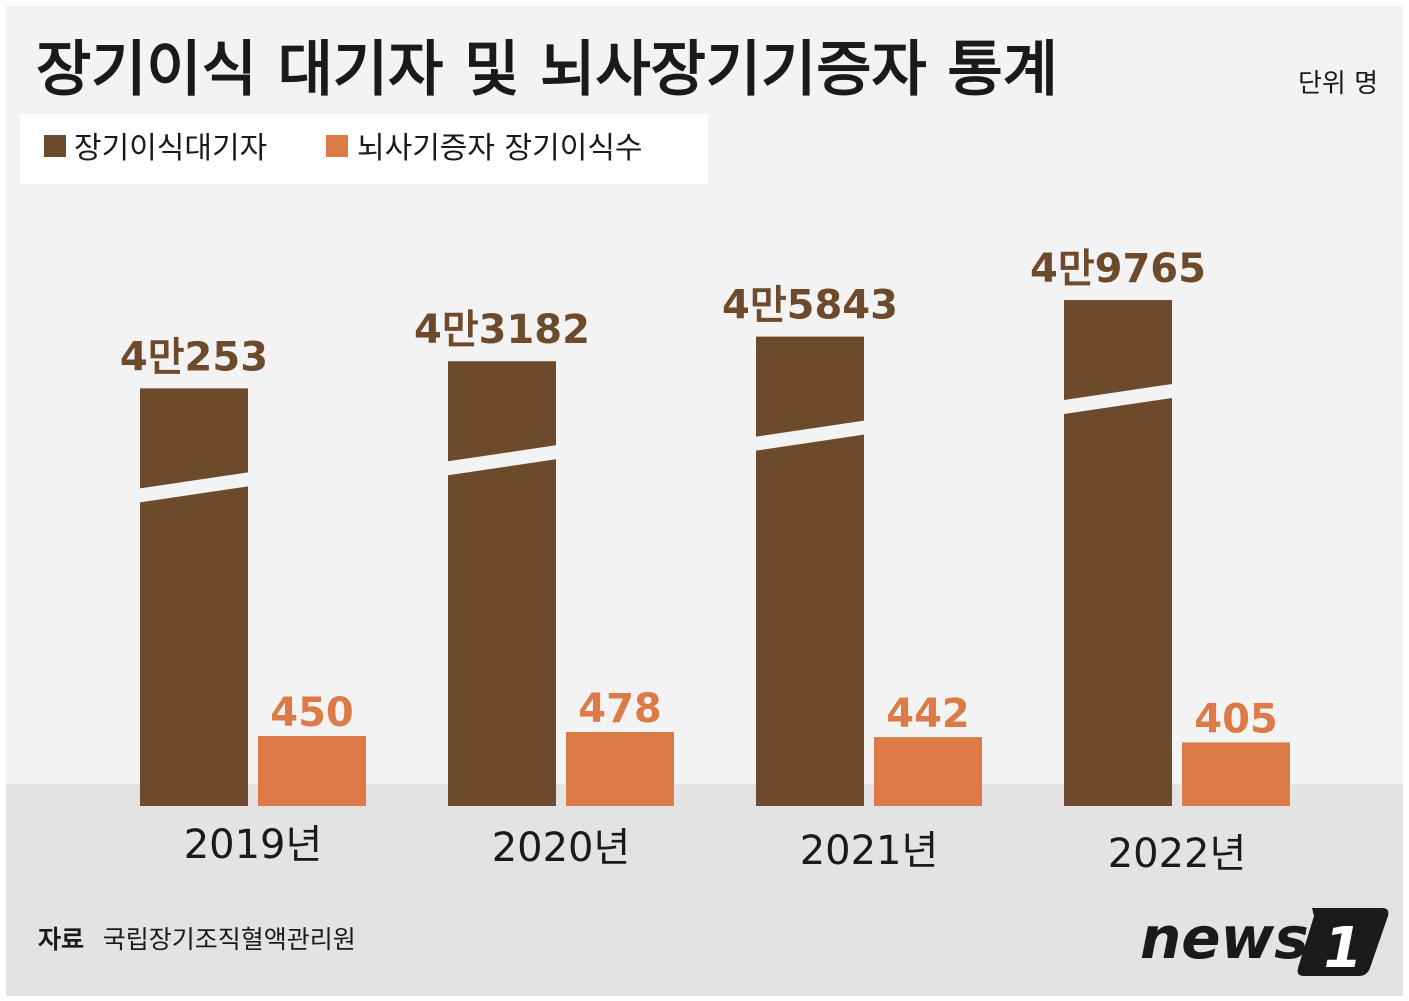 Image resolution: width=1409 pixels, height=1001 pixels. What do you see at coordinates (1236, 719) in the screenshot?
I see `transplant-value-label: 405` at bounding box center [1236, 719].